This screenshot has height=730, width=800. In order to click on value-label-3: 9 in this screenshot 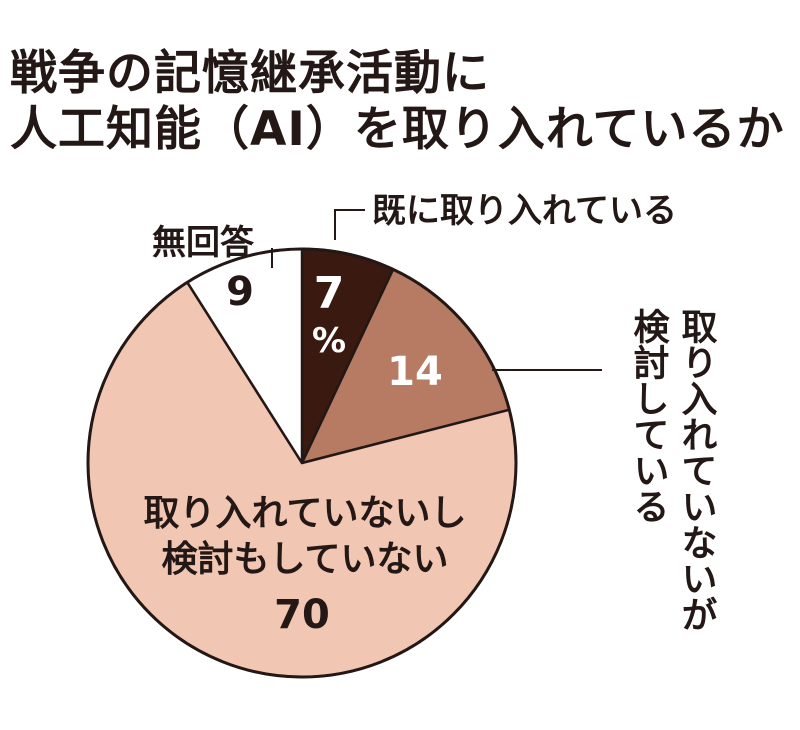, I will do `click(240, 292)`.